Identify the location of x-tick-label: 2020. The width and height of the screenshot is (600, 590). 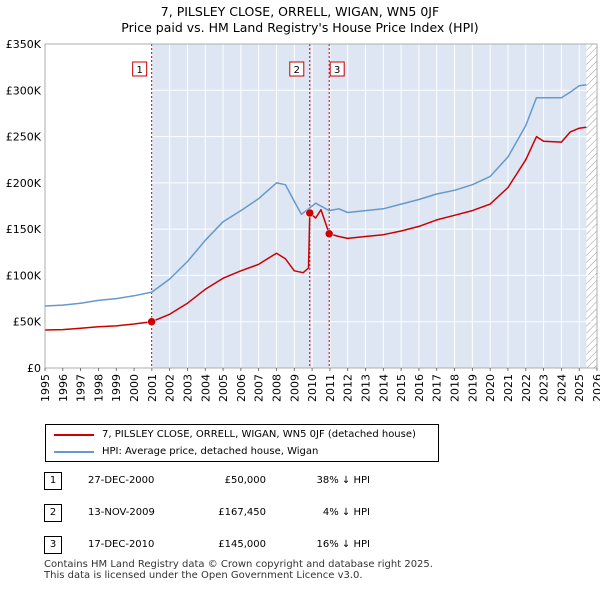
(490, 388).